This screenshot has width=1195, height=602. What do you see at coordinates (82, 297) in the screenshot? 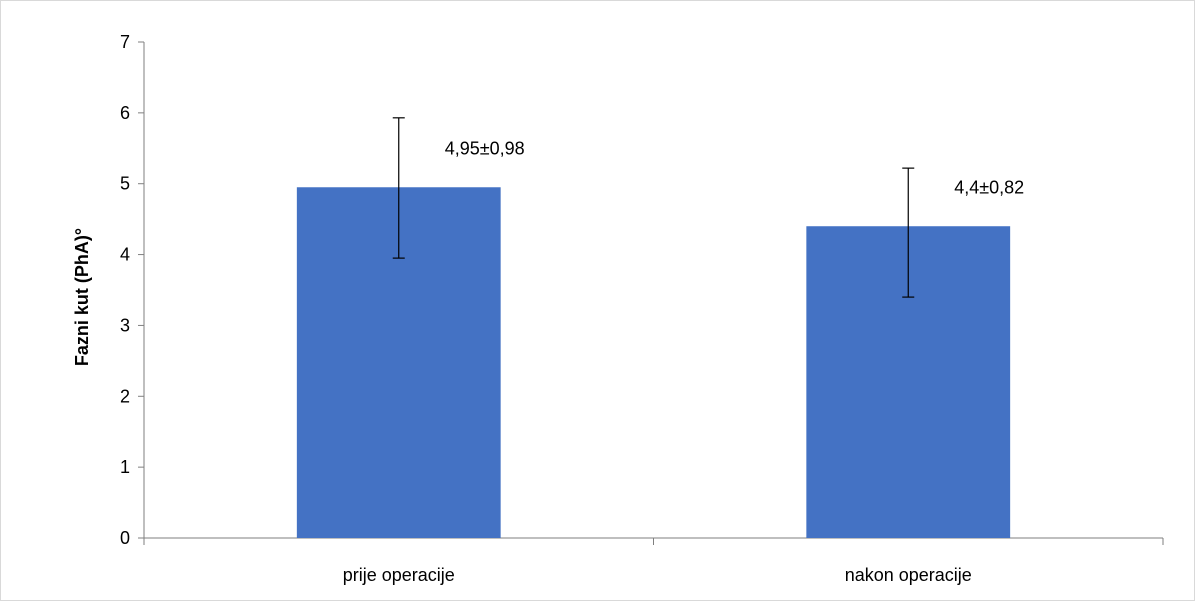
I see `y-axis-title: Fazni kut (PhA)°` at bounding box center [82, 297].